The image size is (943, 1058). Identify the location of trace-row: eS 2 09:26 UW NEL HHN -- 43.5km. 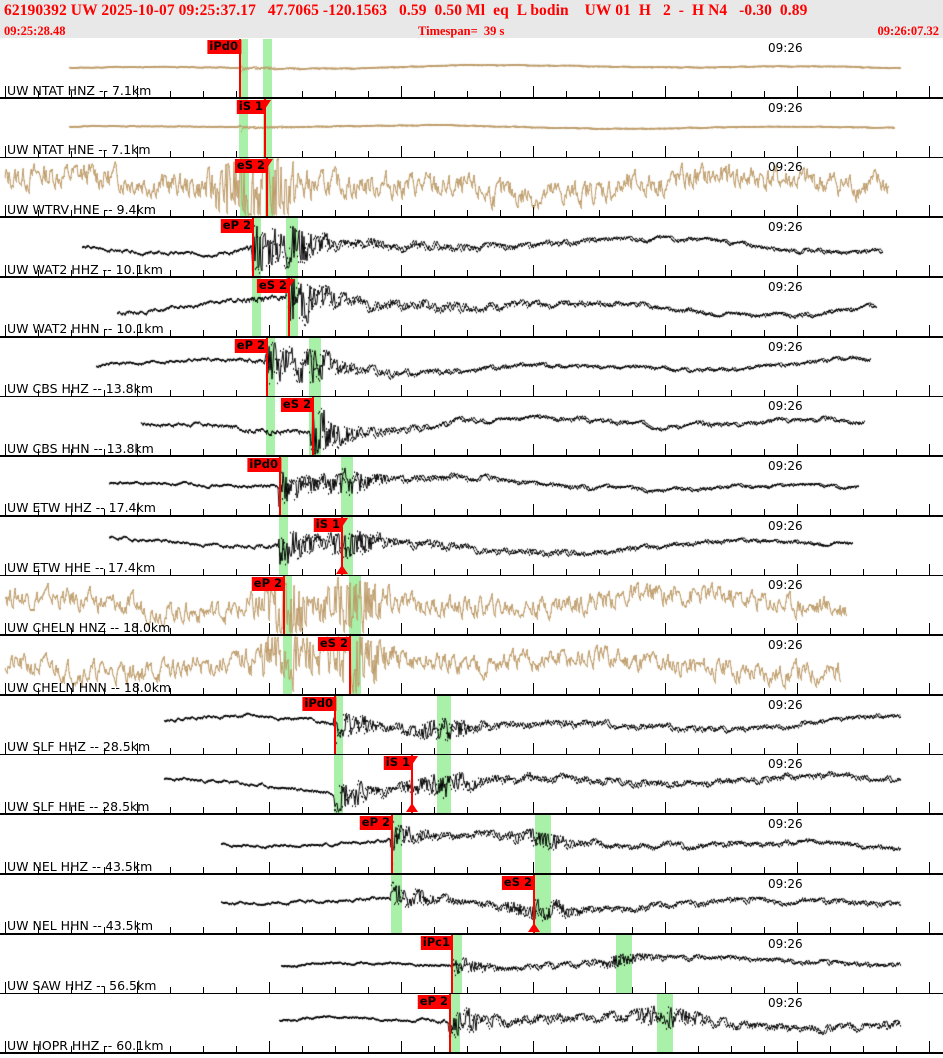
(471, 904).